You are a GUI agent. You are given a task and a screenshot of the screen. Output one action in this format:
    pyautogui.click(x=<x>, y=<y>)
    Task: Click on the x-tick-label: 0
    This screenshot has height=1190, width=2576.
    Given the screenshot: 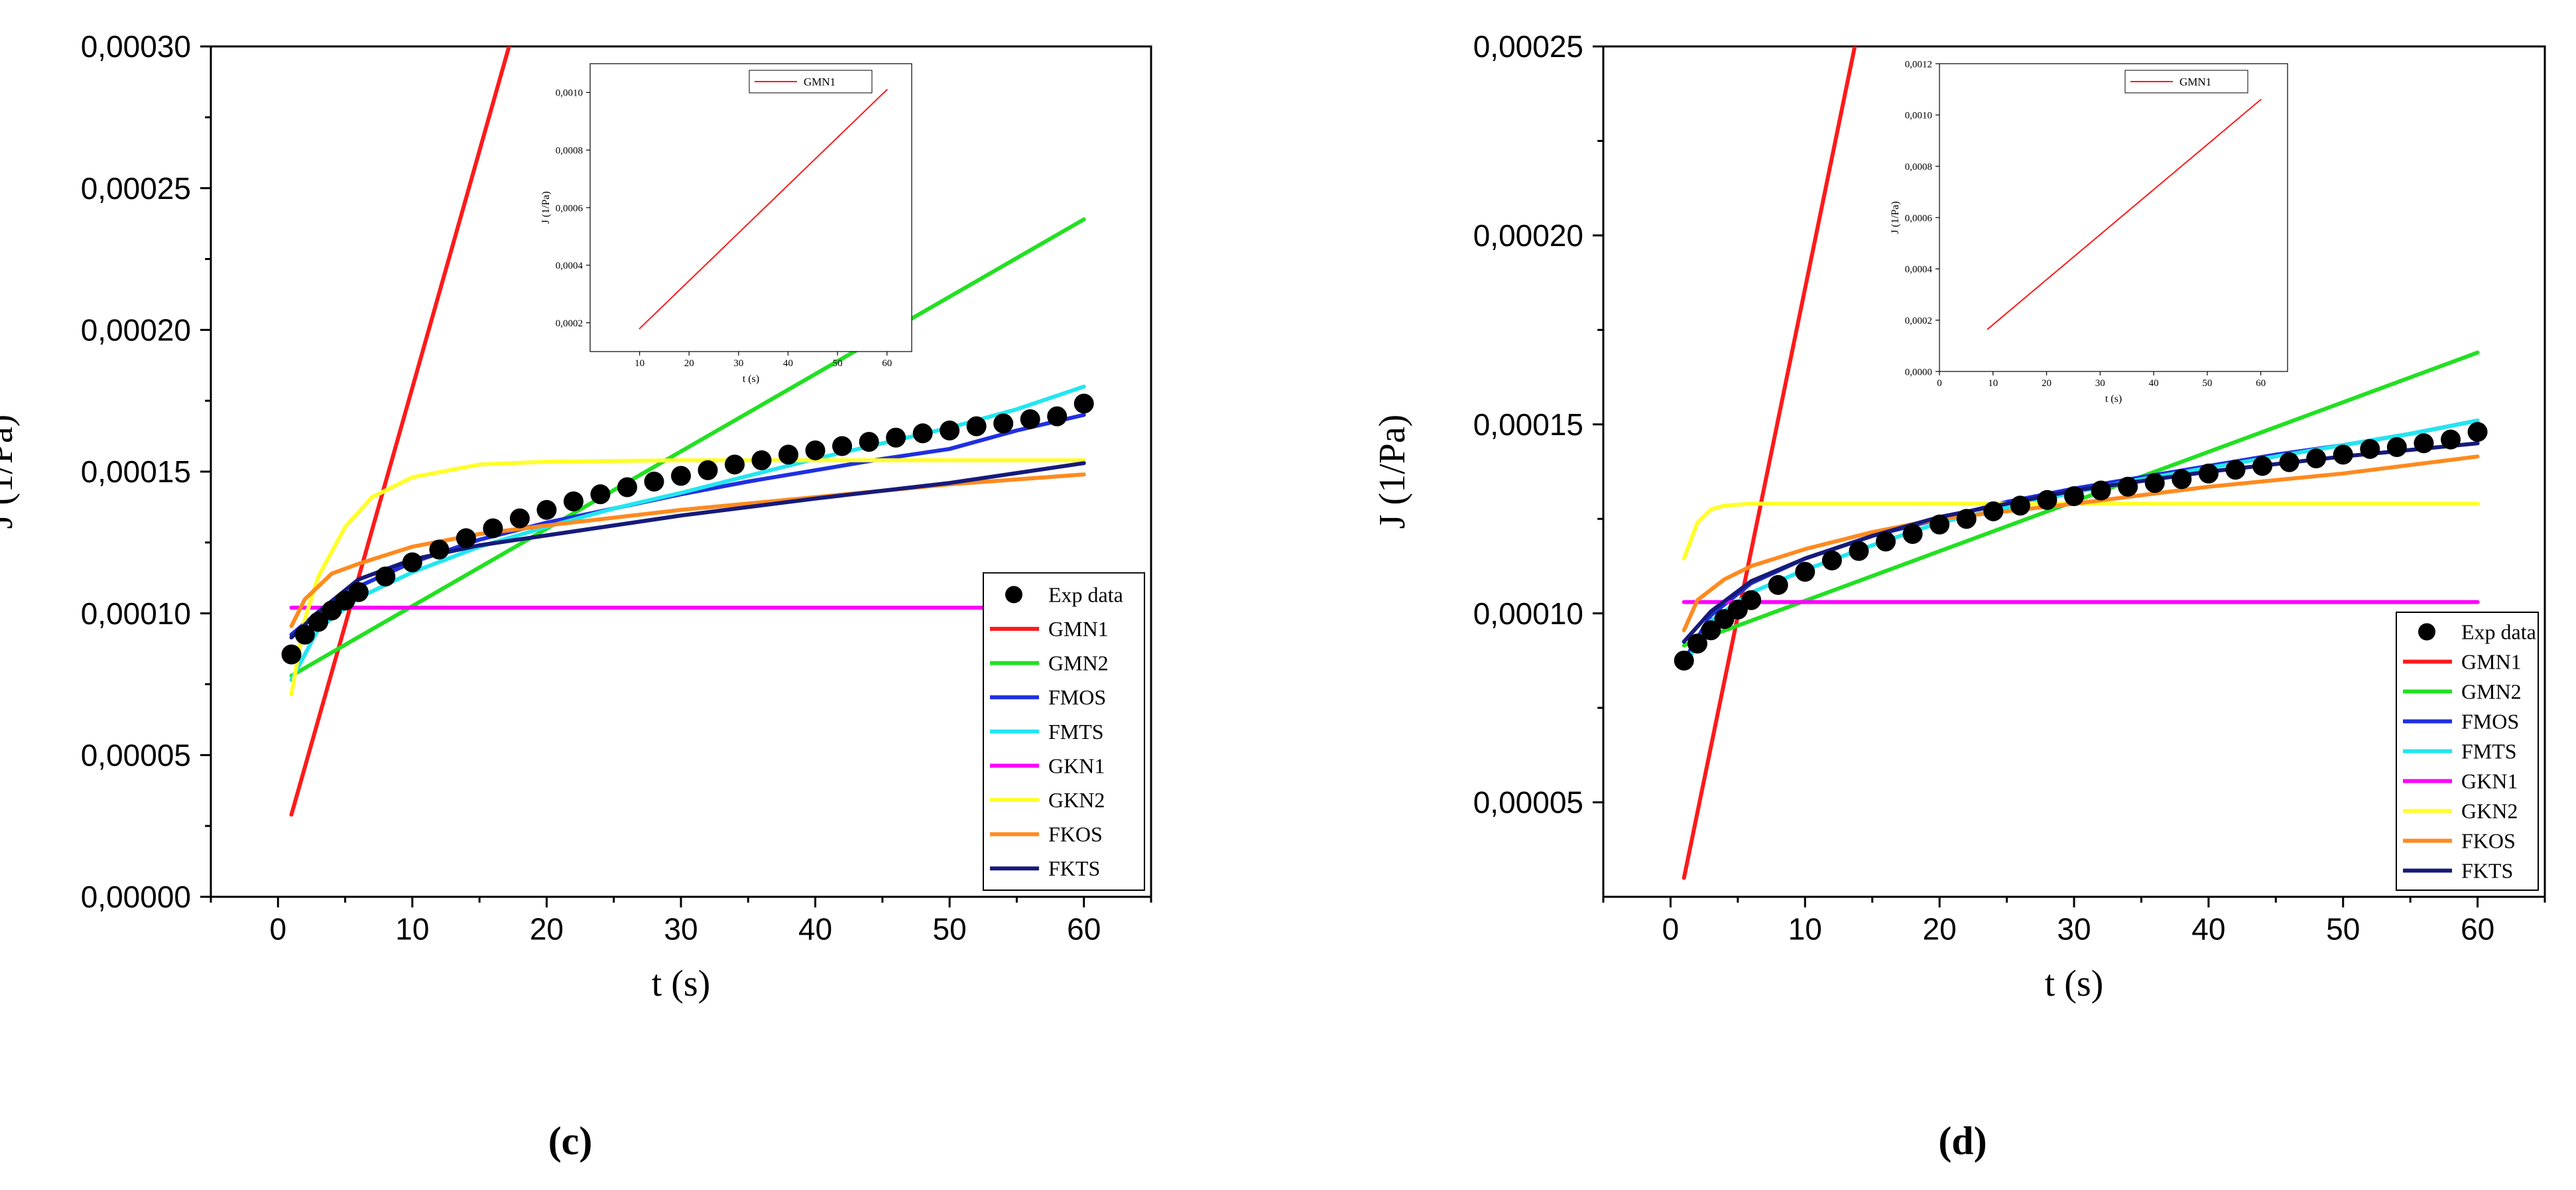 What is the action you would take?
    pyautogui.click(x=277, y=928)
    